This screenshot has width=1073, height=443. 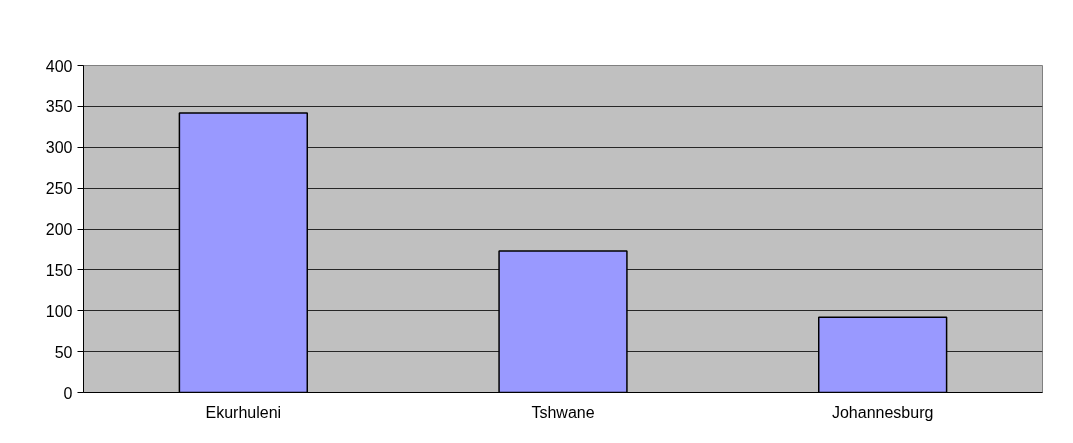 I want to click on x-tick-label: Johannesburg, so click(x=882, y=412).